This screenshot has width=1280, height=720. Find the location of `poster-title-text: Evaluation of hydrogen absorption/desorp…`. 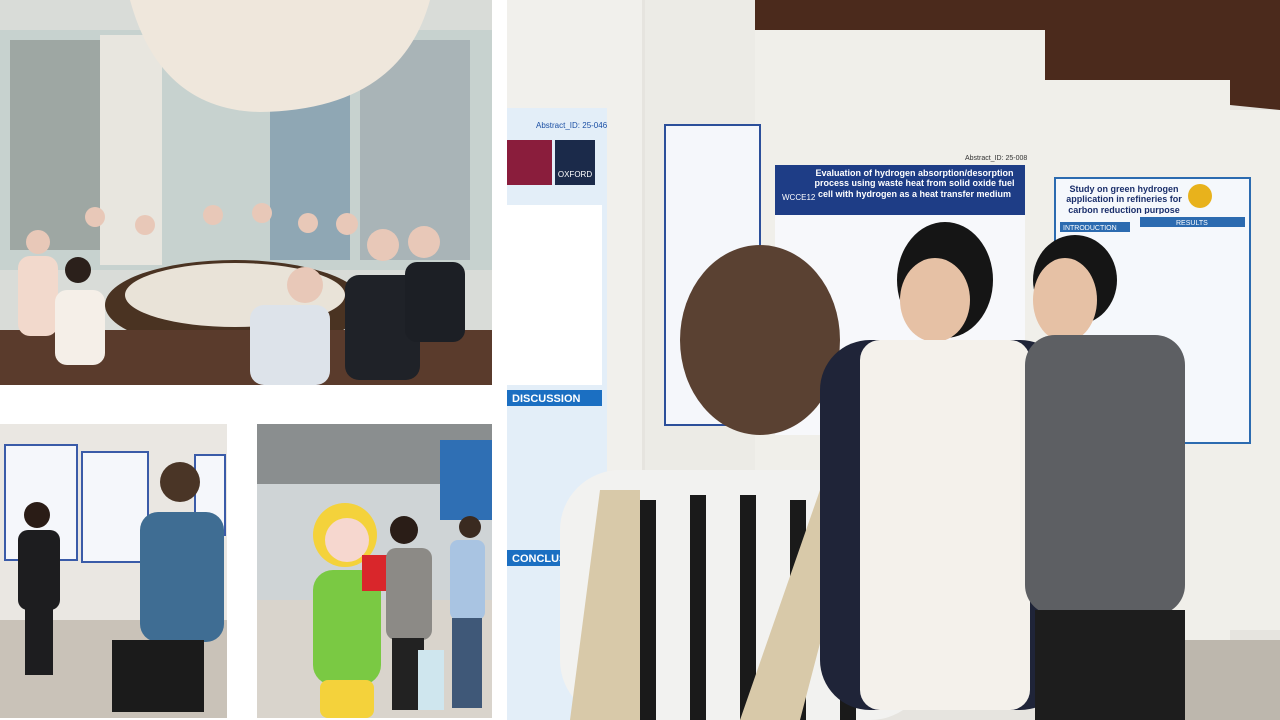

poster-title-text: Evaluation of hydrogen absorption/desorp… is located at coordinates (914, 183).